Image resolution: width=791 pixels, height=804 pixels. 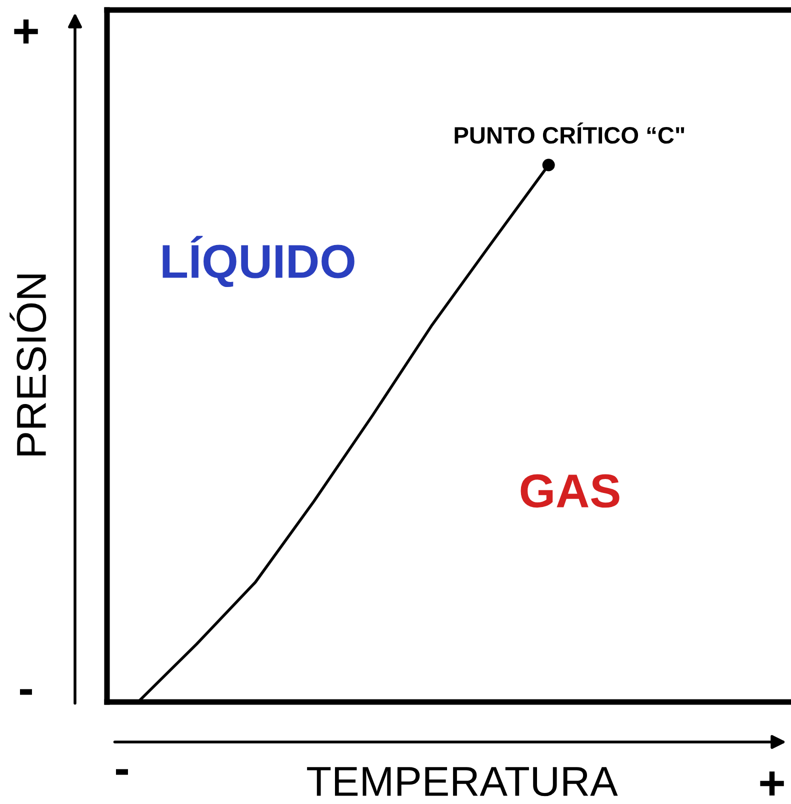 I want to click on annotation: LÍQUIDO, so click(x=258, y=262).